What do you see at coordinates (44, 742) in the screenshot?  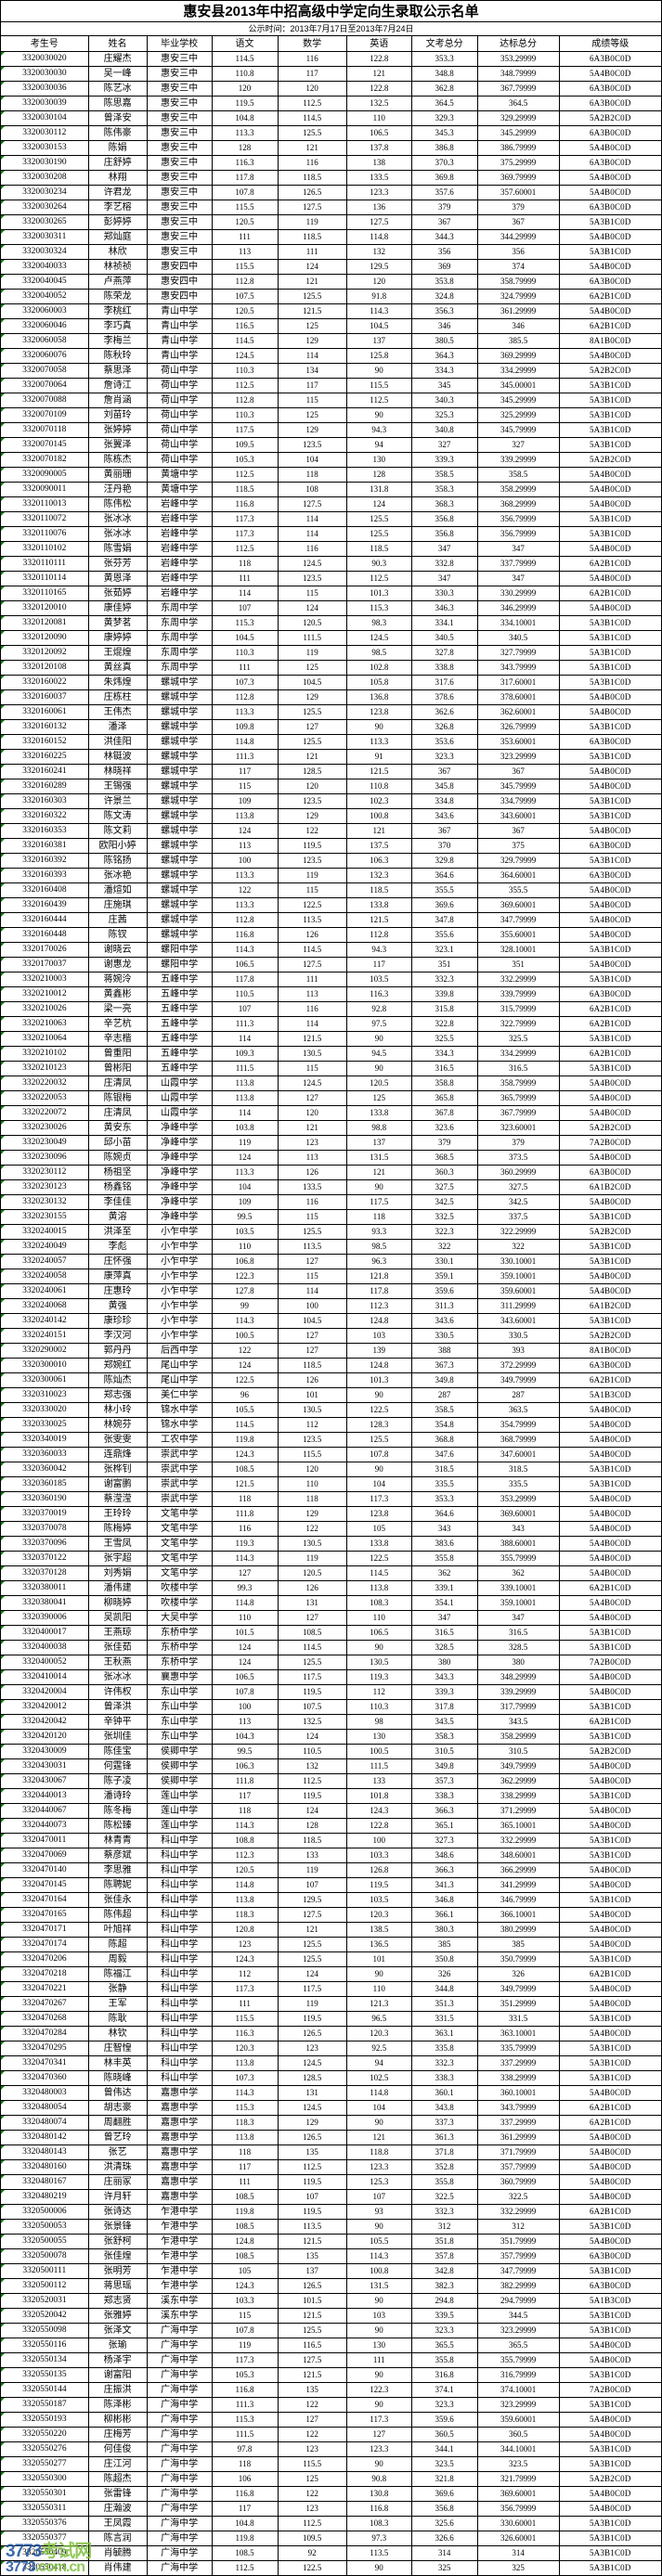 I see `cell-0: 3320160152` at bounding box center [44, 742].